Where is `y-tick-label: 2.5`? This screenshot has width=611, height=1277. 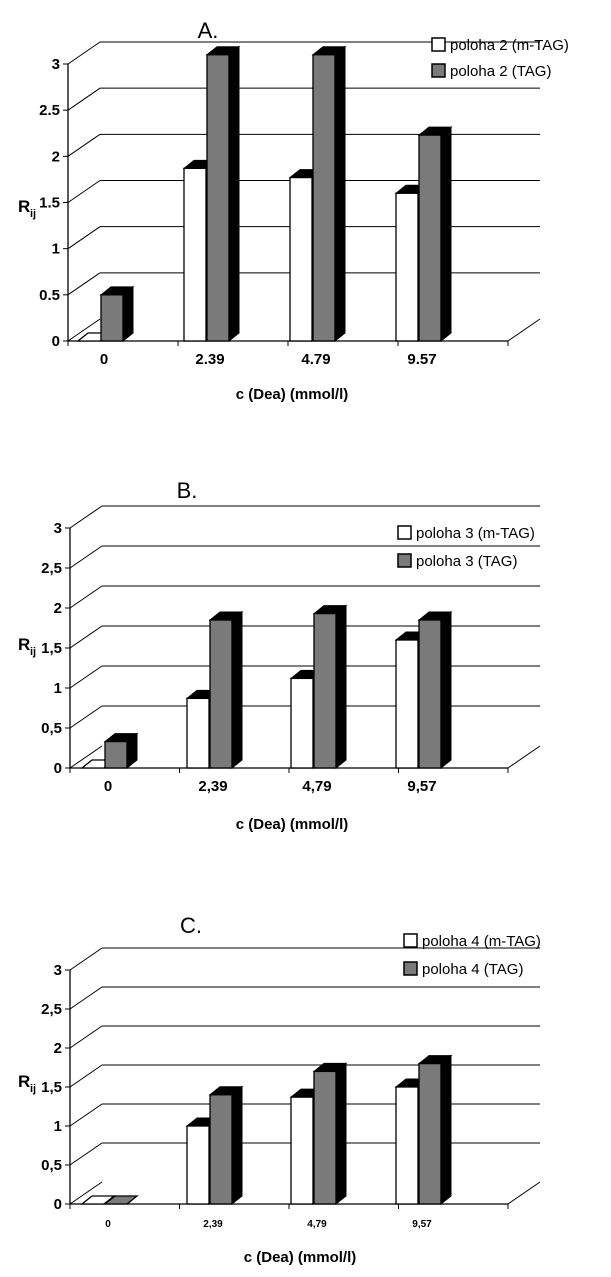
y-tick-label: 2.5 is located at coordinates (49, 110).